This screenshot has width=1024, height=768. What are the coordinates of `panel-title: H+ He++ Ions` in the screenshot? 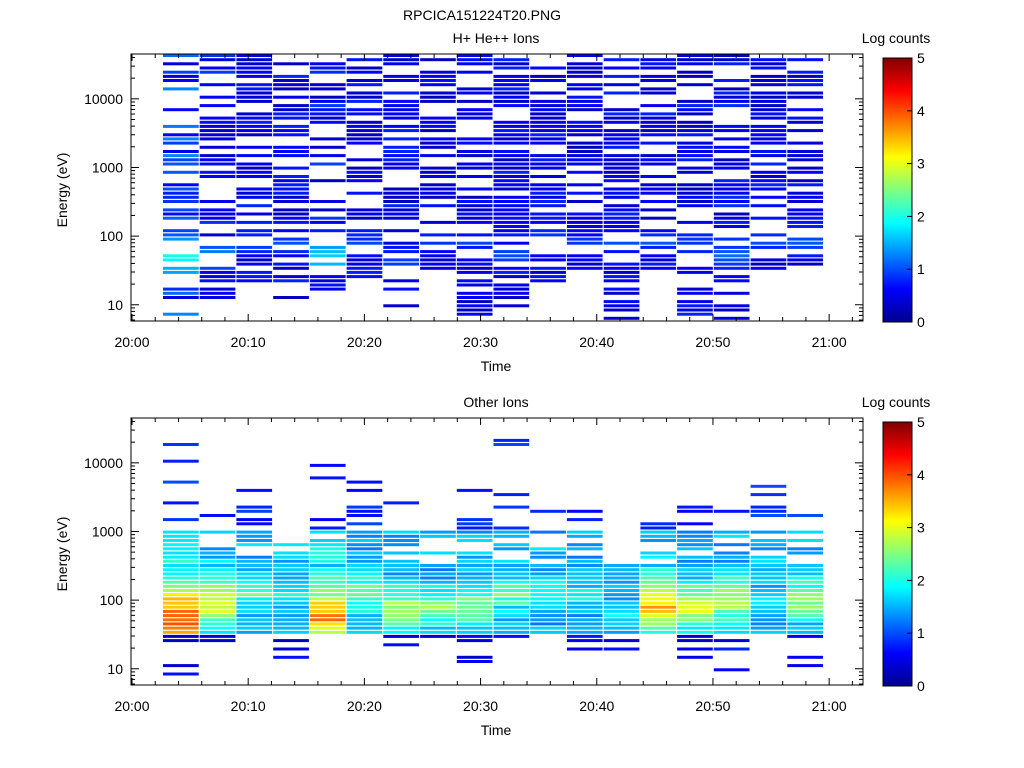 It's located at (496, 38).